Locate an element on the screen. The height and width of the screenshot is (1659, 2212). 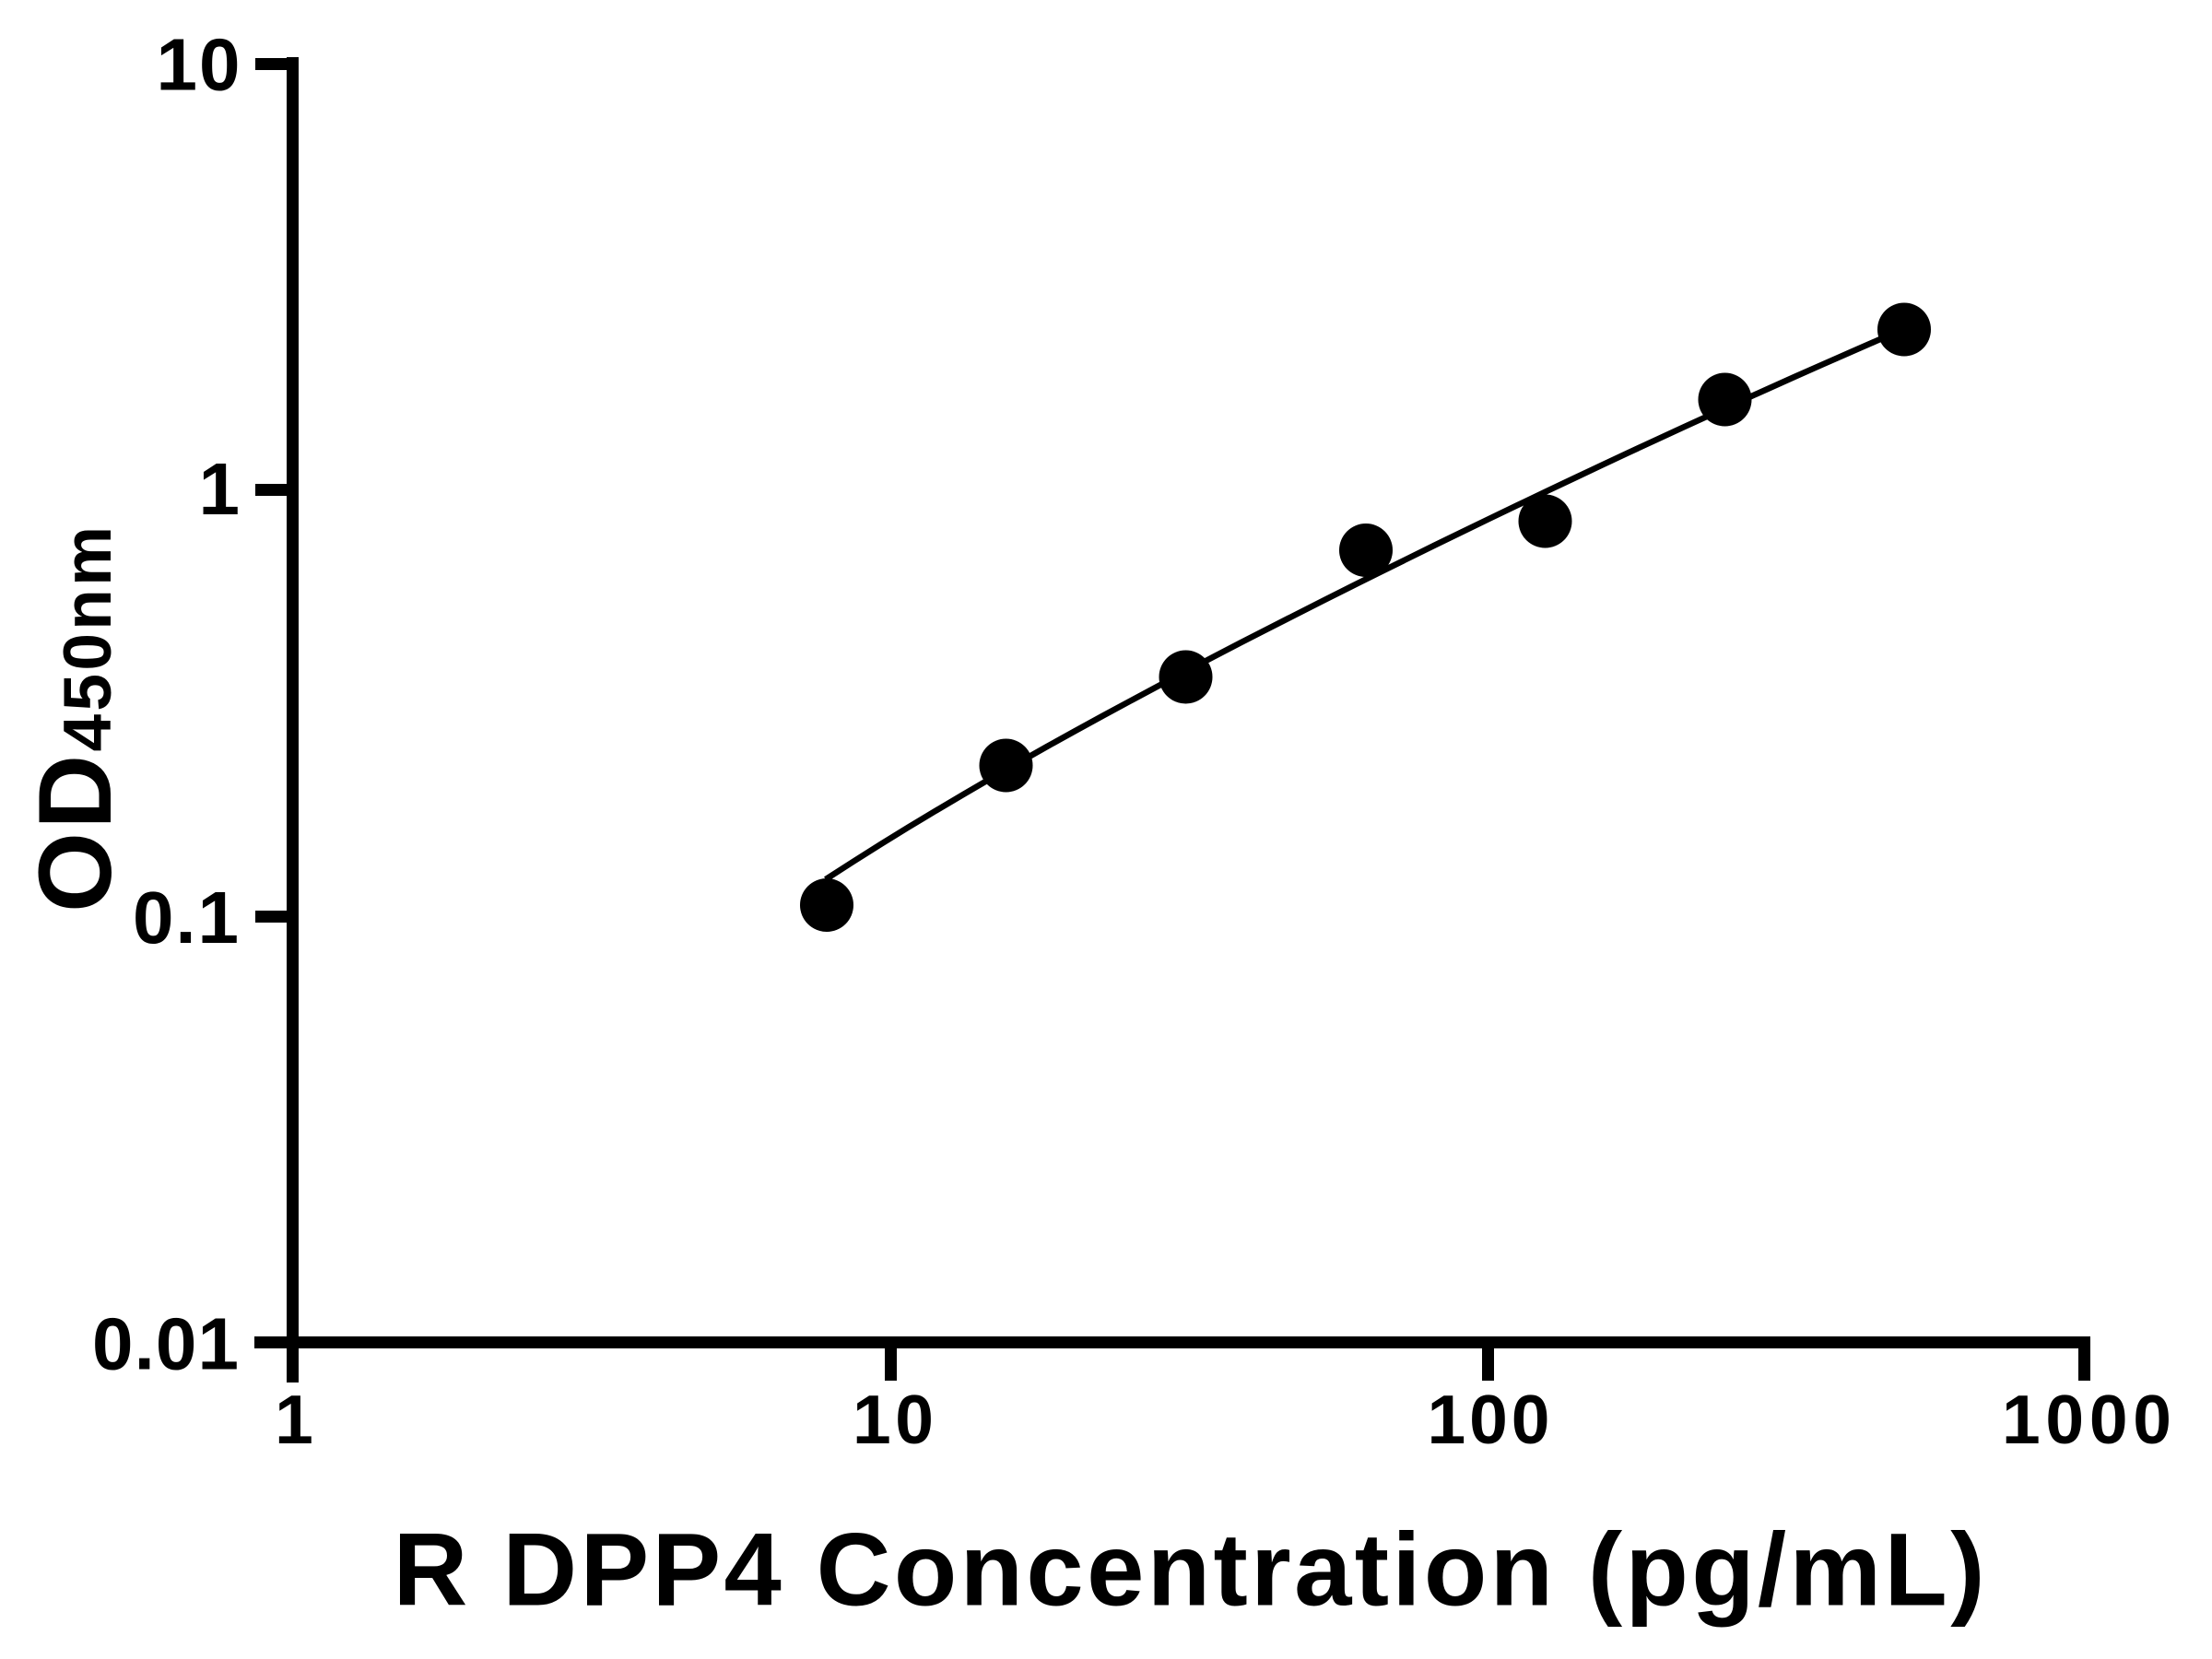
svg-text: 0.1 is located at coordinates (186, 918).